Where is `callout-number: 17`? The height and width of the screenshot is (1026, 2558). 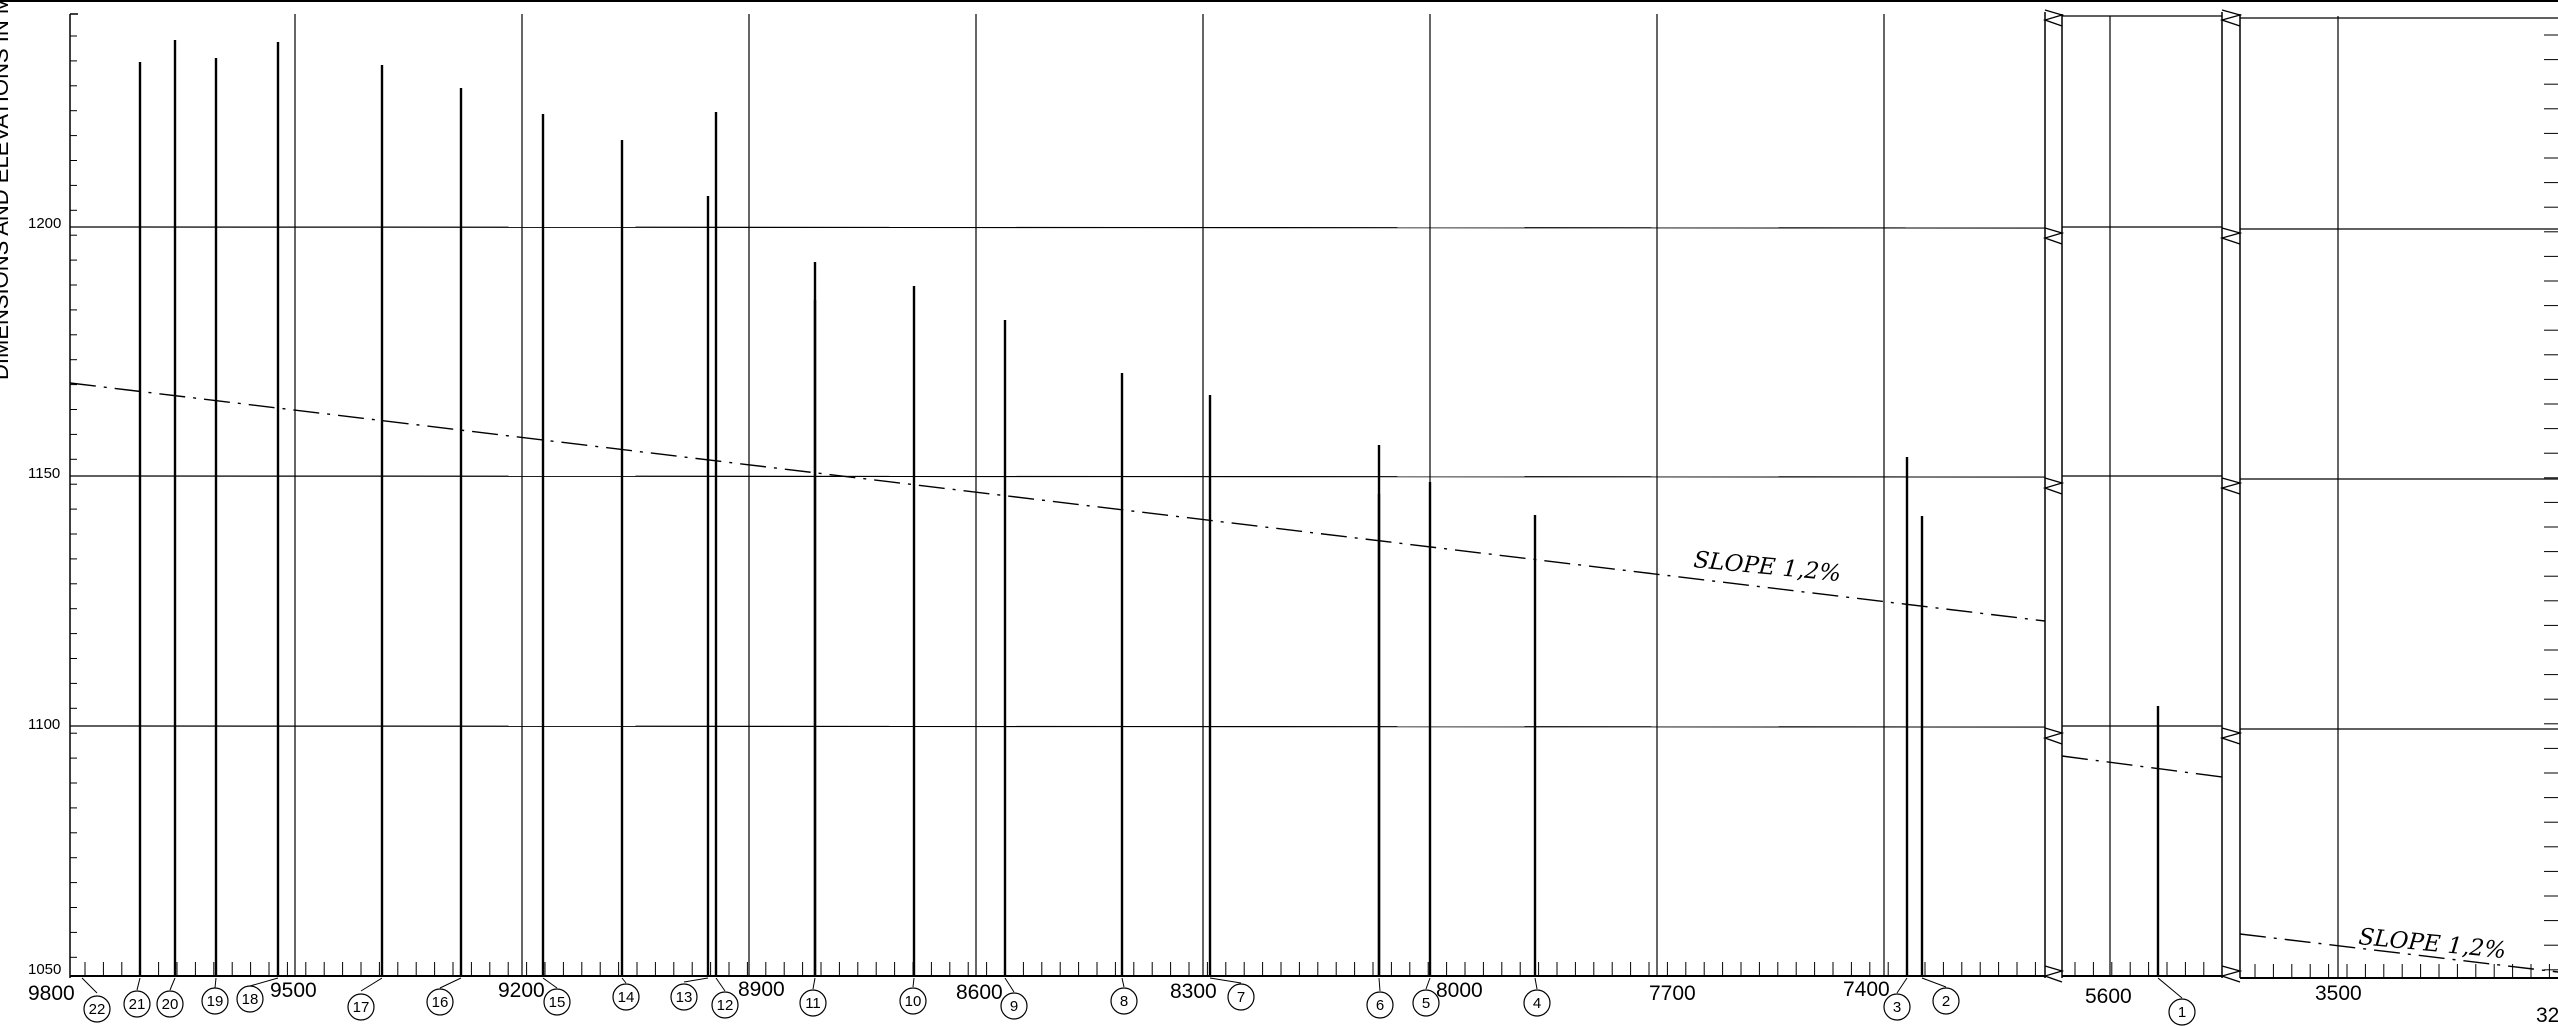
callout-number: 17 is located at coordinates (361, 1007).